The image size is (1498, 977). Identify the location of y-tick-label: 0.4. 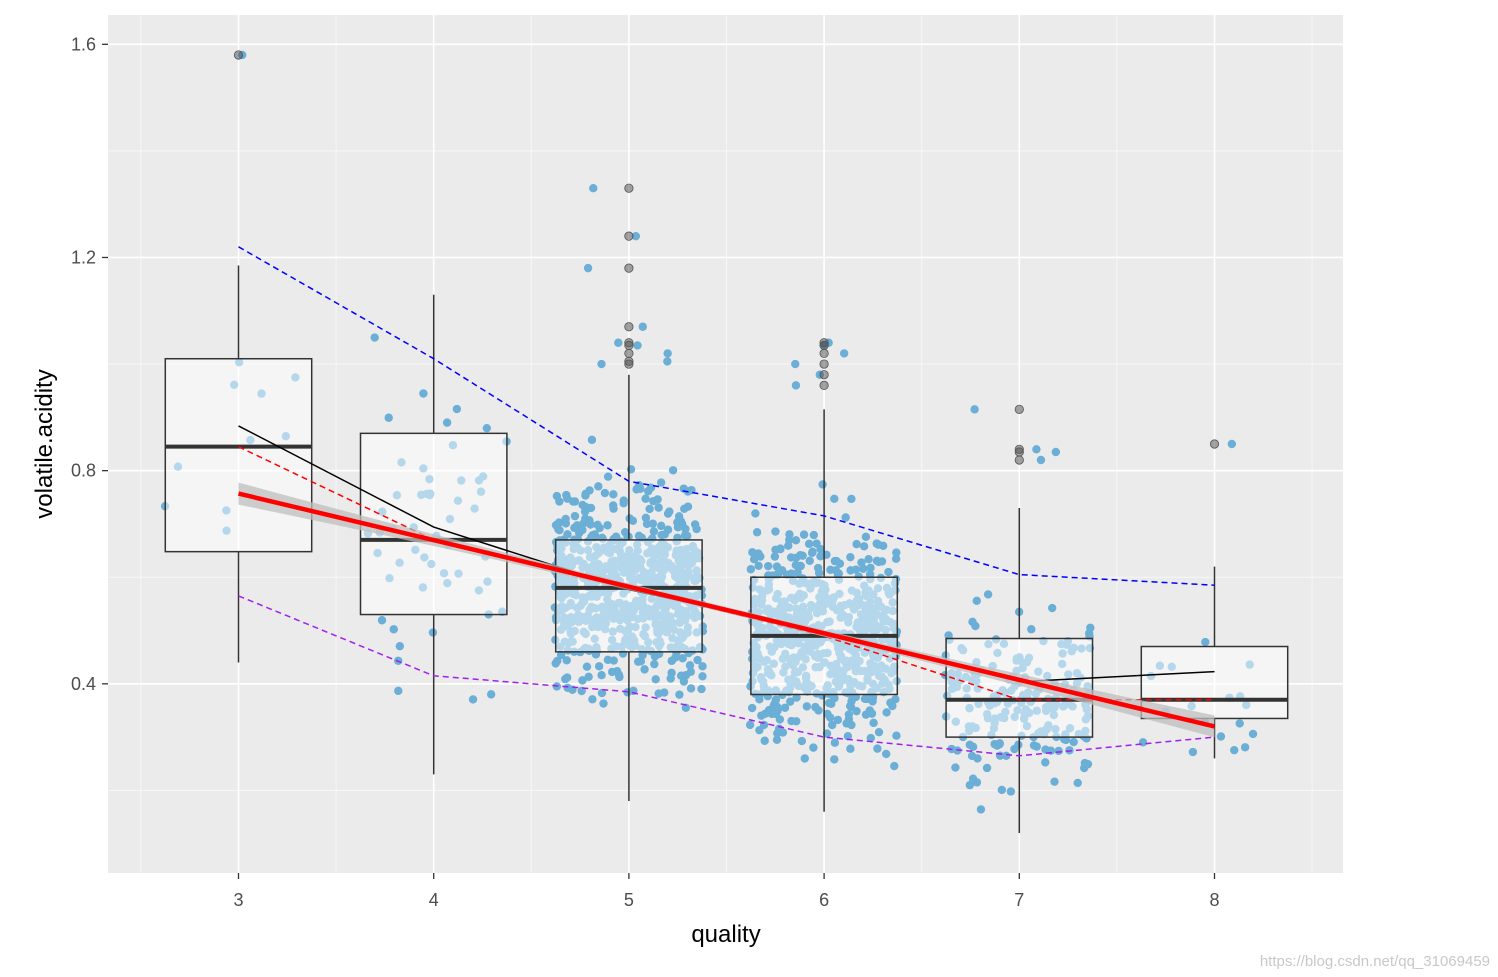
(83, 684).